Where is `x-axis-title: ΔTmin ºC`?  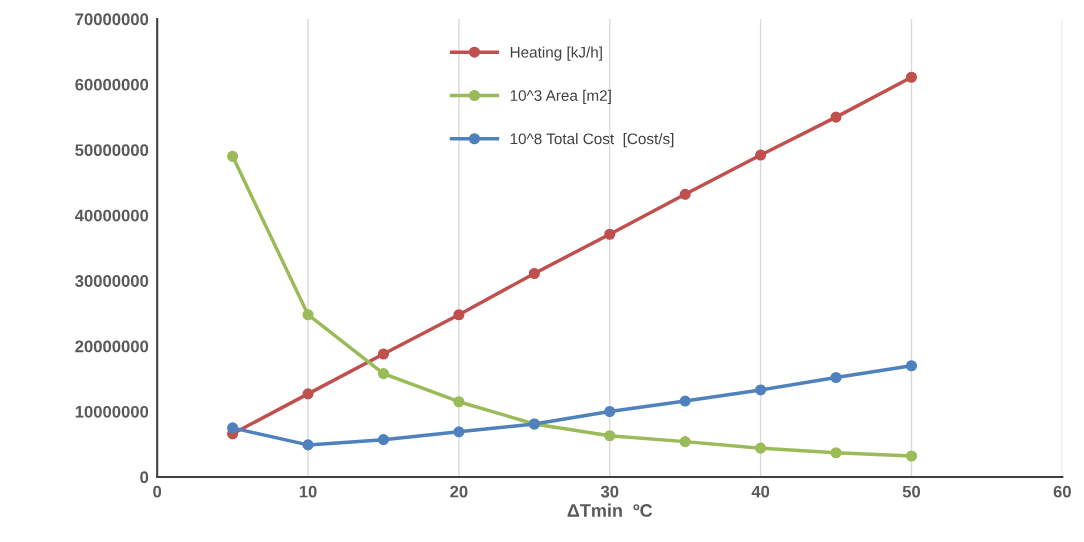
x-axis-title: ΔTmin ºC is located at coordinates (610, 510).